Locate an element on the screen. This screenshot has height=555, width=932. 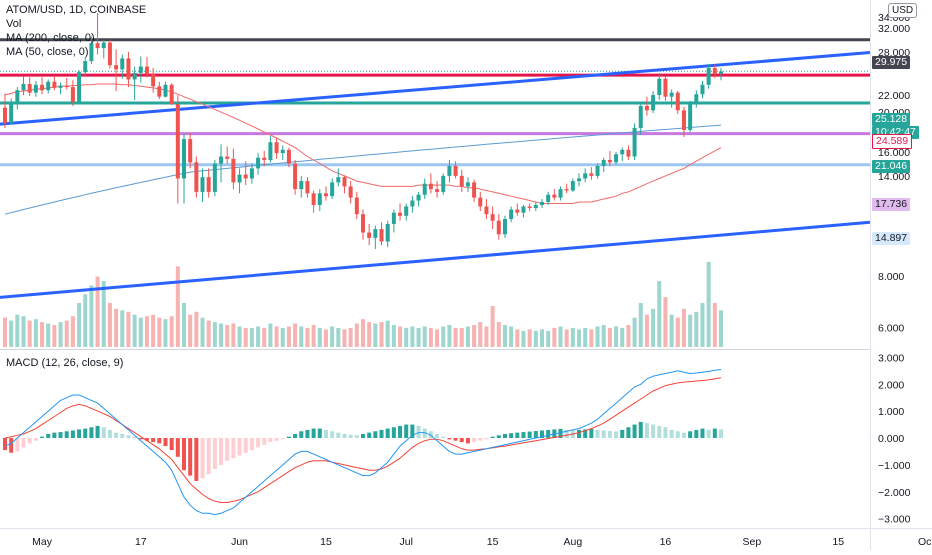
volume-legend: Vol is located at coordinates (13, 24).